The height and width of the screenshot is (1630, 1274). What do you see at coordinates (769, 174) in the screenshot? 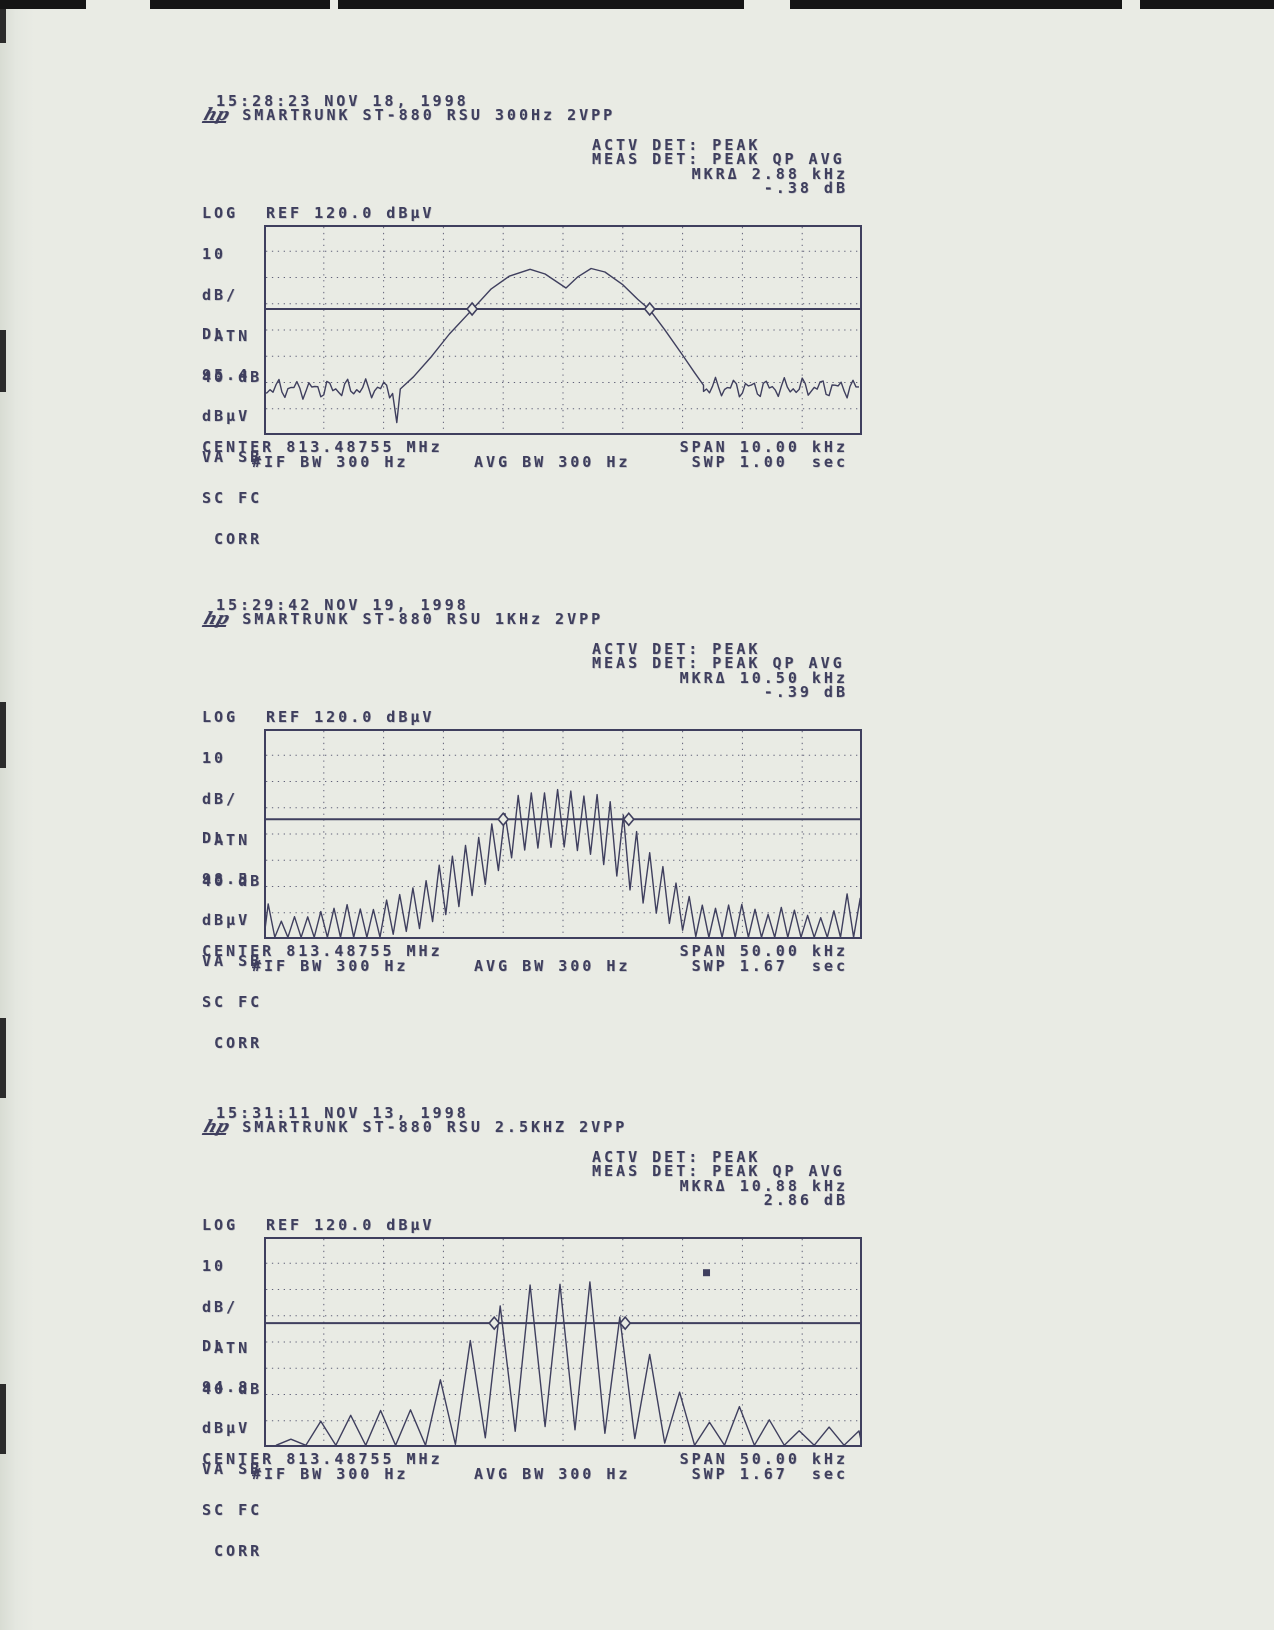
I see `marker-delta-readout: MKRΔ 2.88 kHz` at bounding box center [769, 174].